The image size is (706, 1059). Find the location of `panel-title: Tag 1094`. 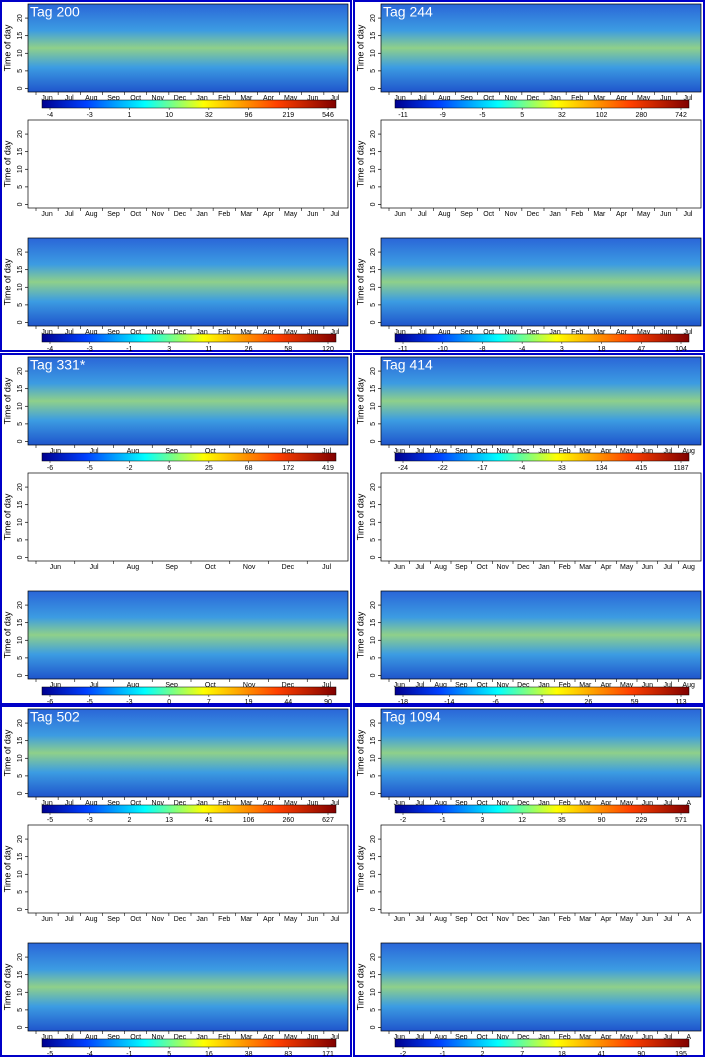

panel-title: Tag 1094 is located at coordinates (412, 717).